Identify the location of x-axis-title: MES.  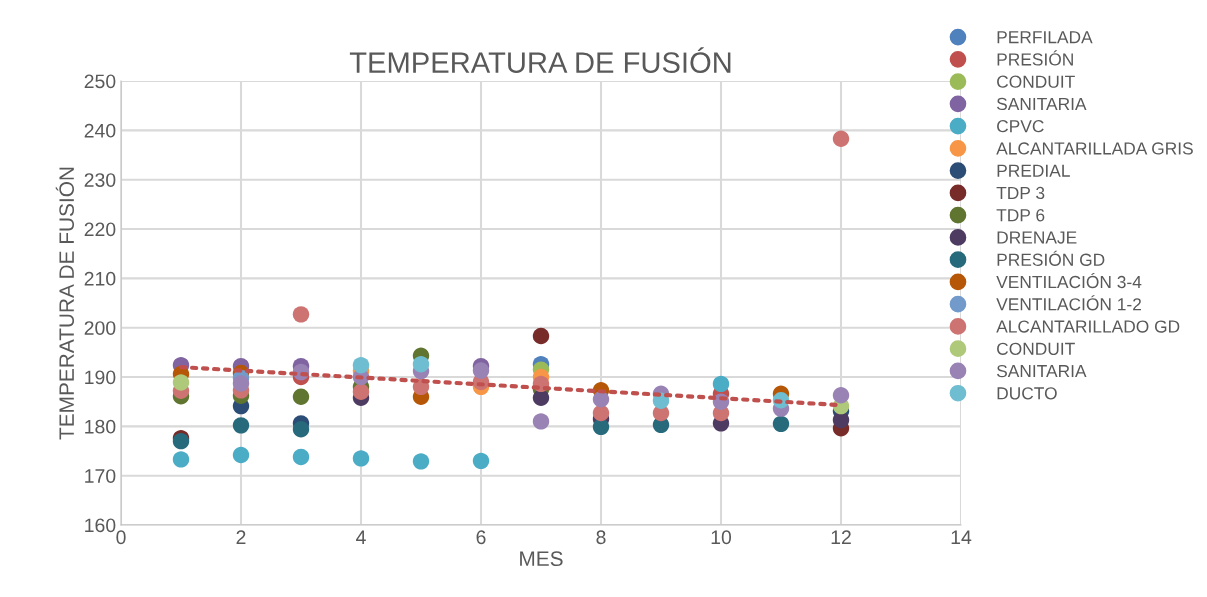
(541, 559).